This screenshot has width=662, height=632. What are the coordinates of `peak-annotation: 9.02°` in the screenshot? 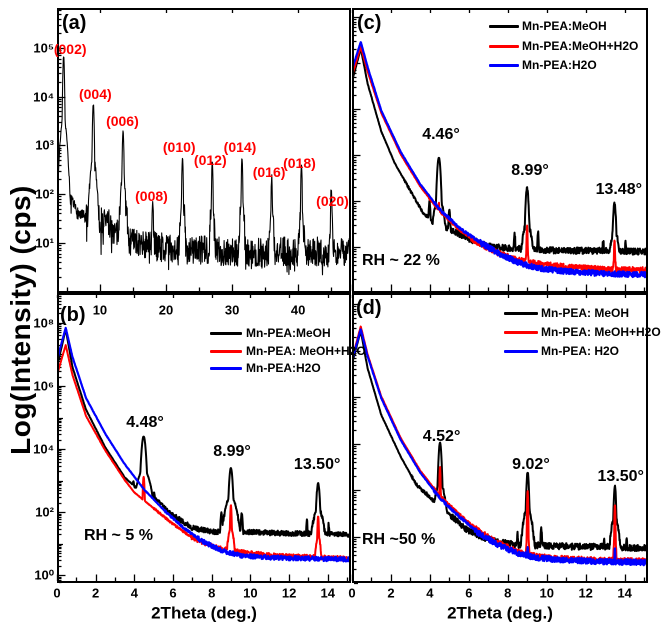 It's located at (531, 464).